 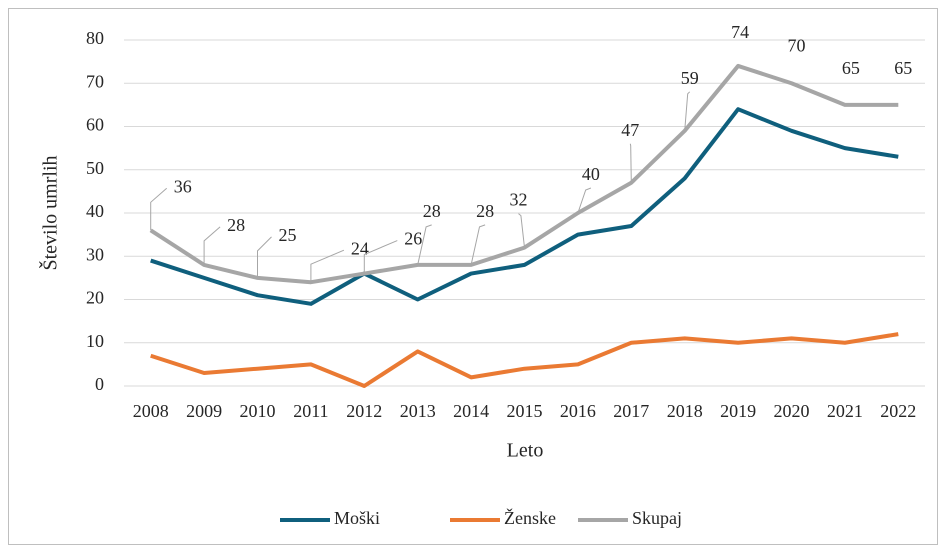 What do you see at coordinates (183, 186) in the screenshot?
I see `data-label: 36` at bounding box center [183, 186].